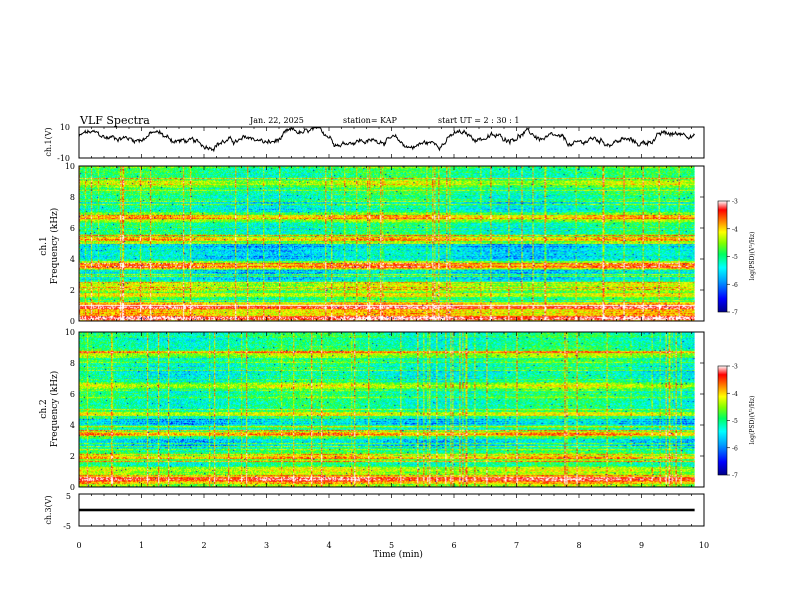 Image resolution: width=792 pixels, height=612 pixels. I want to click on spec2-ytick-label: 2, so click(72, 456).